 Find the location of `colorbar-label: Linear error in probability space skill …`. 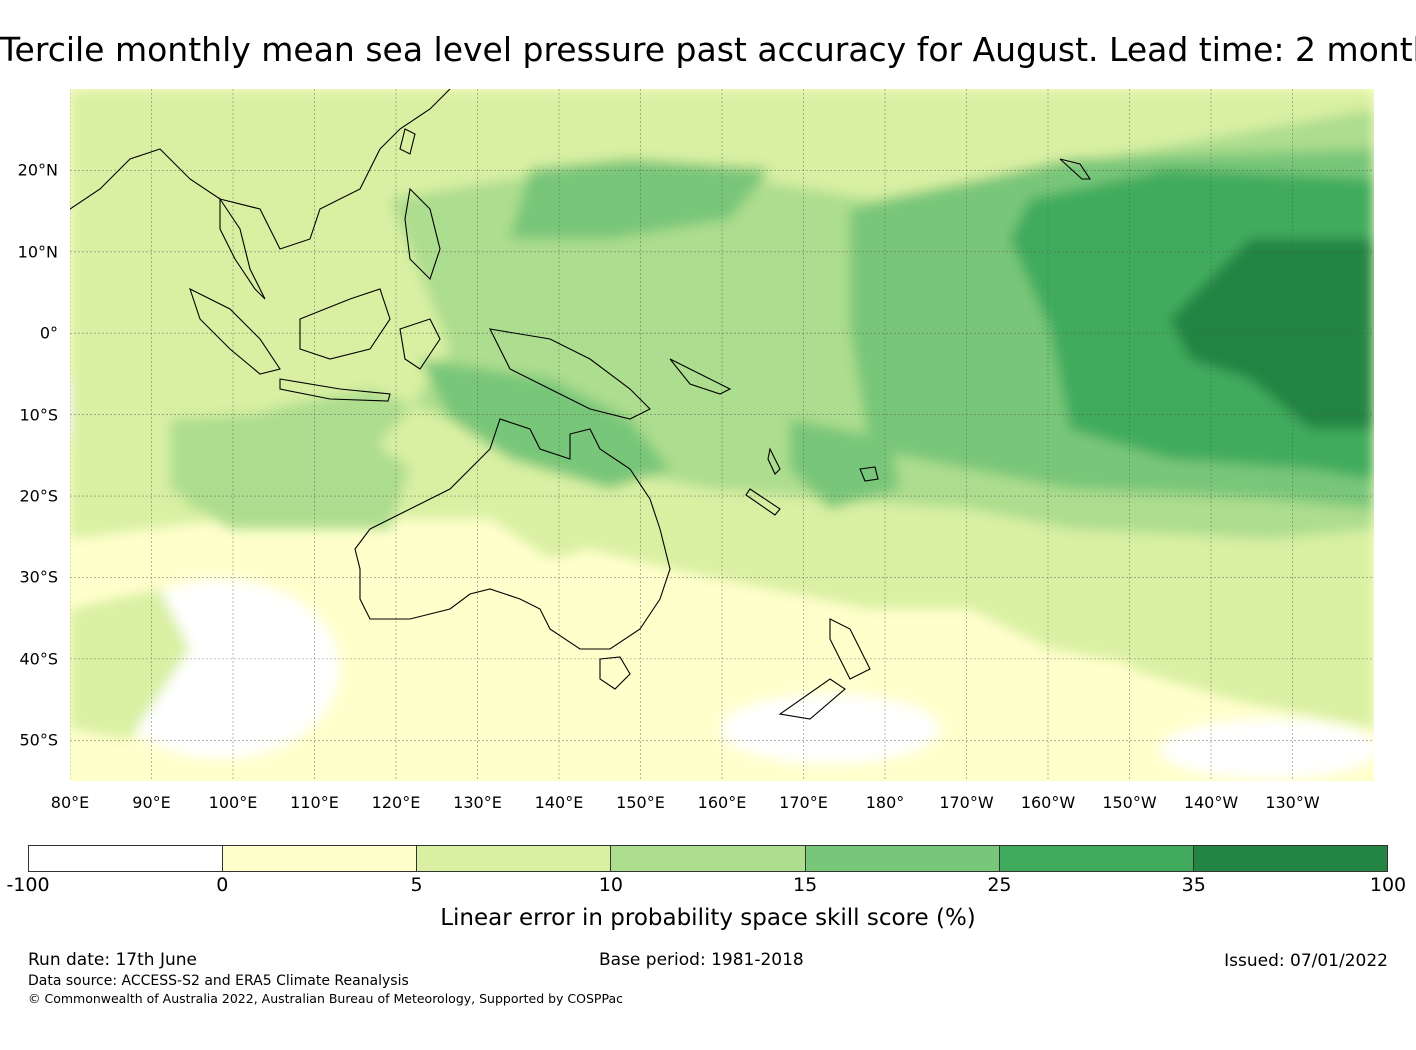

colorbar-label: Linear error in probability space skill … is located at coordinates (708, 918).